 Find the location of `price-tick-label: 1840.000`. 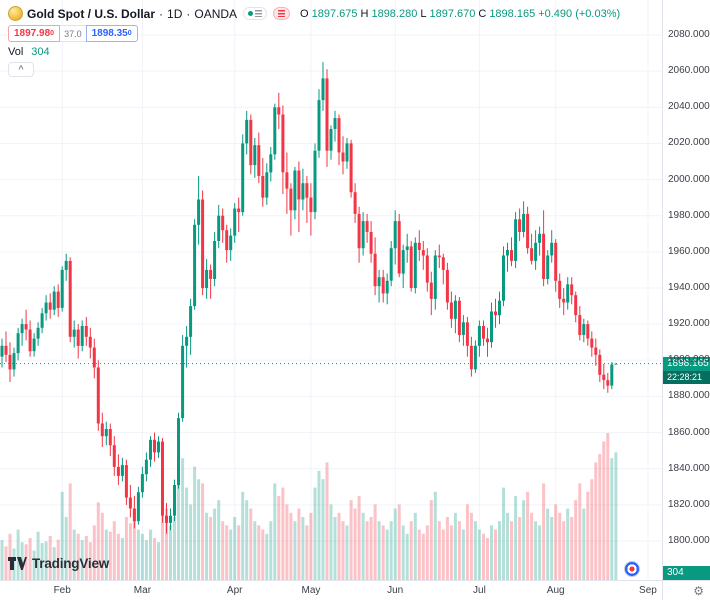

price-tick-label: 1840.000 is located at coordinates (689, 468).